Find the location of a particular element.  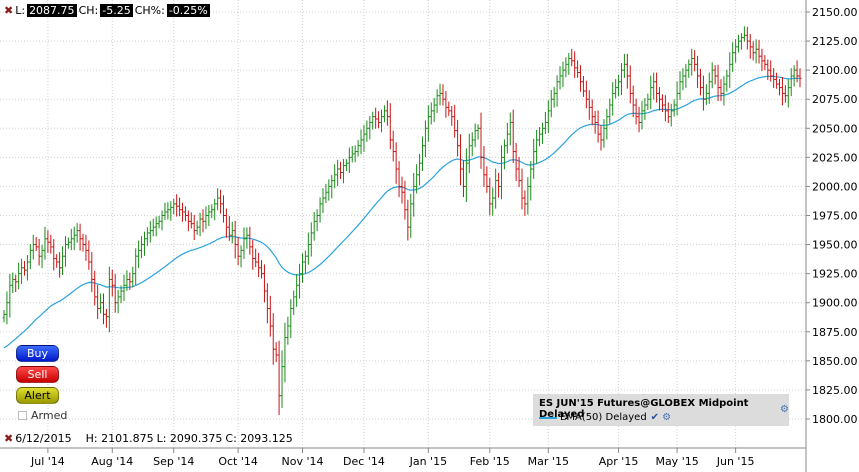

alert-button: Alert is located at coordinates (37, 395).